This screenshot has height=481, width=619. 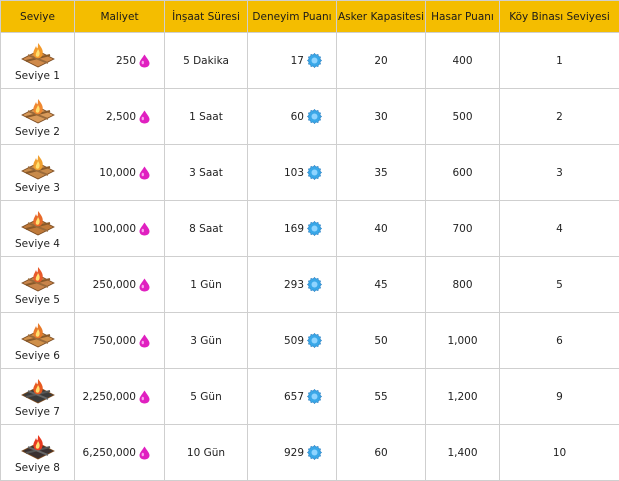 What do you see at coordinates (109, 397) in the screenshot?
I see `cost-value: 2,250,000` at bounding box center [109, 397].